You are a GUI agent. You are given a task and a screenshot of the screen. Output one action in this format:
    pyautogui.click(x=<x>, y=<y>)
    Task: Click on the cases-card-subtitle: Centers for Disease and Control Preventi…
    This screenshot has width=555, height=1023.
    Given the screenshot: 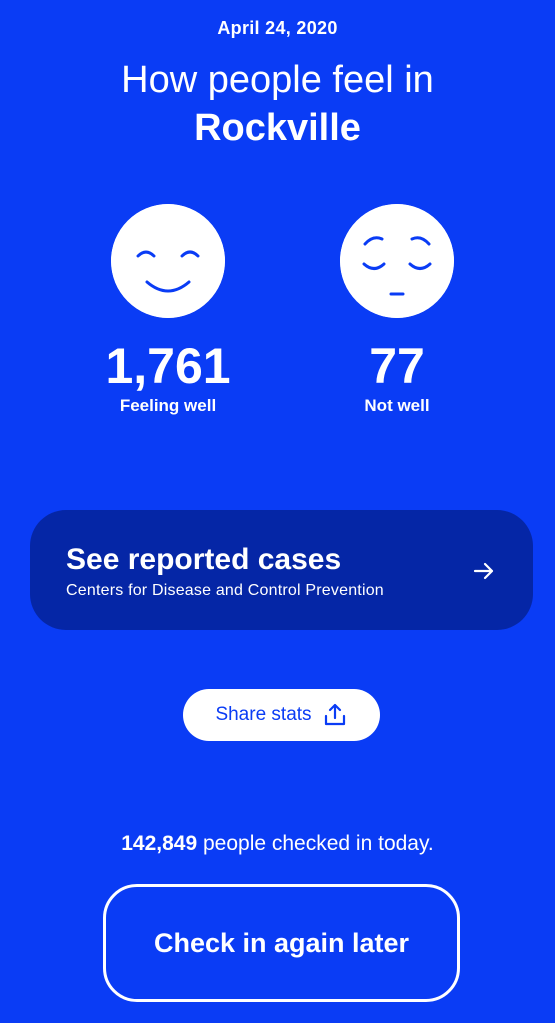 What is the action you would take?
    pyautogui.click(x=225, y=590)
    